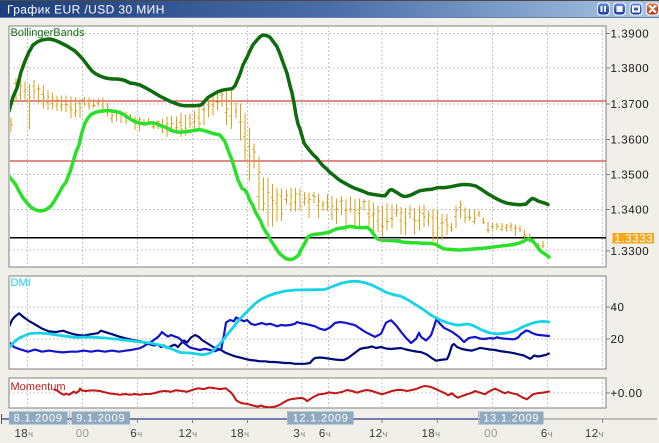  Describe the element at coordinates (630, 211) in the screenshot. I see `svg-text: 1.3400` at that location.